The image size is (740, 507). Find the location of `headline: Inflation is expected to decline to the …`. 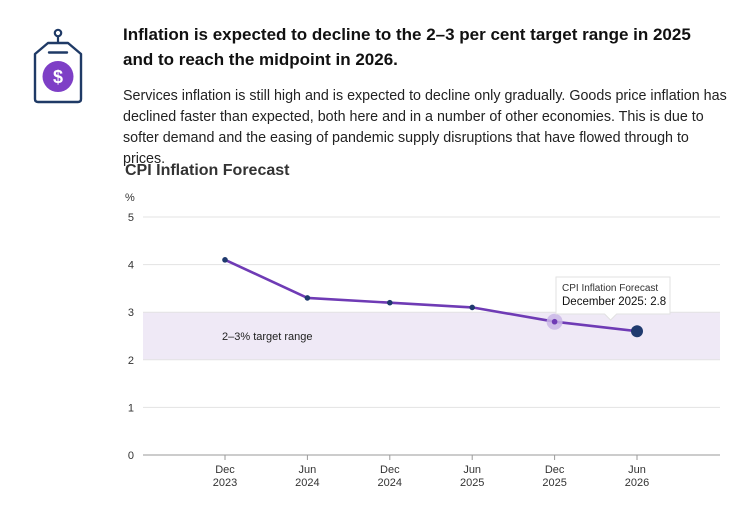

headline: Inflation is expected to decline to the … is located at coordinates (407, 47).